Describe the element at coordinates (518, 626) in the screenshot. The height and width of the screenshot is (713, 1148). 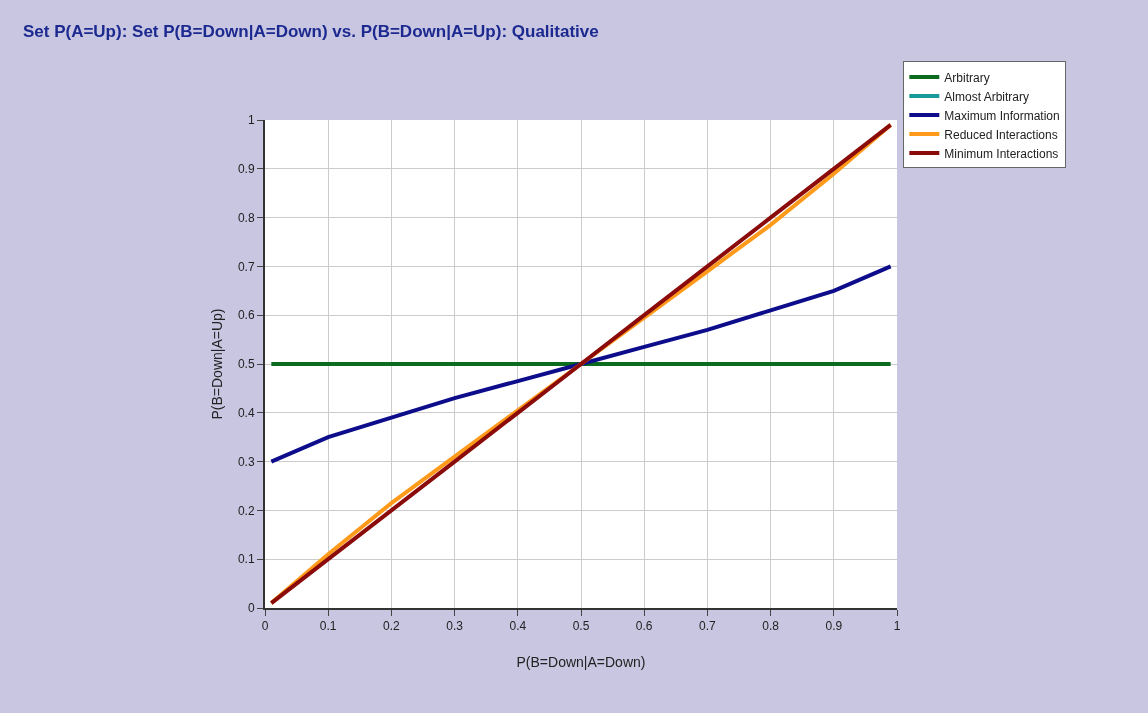
I see `x-tick-label: 0.4` at that location.